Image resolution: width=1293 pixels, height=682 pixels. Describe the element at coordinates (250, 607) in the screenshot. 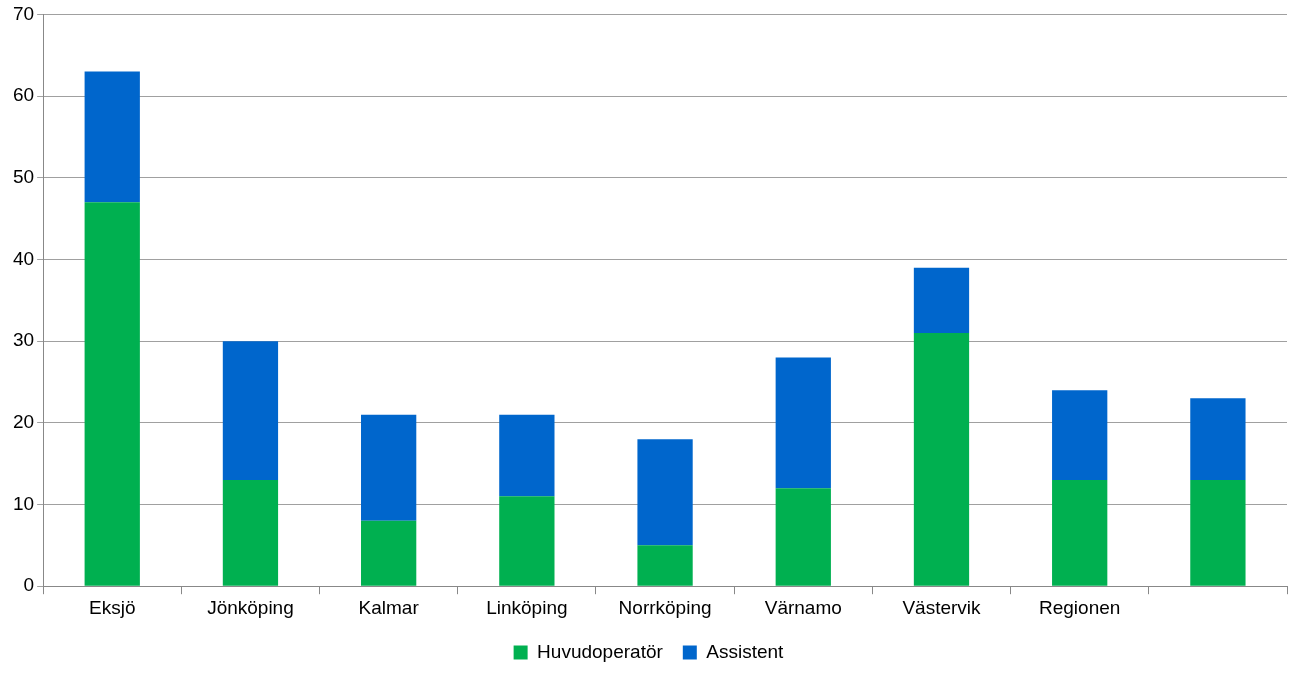

I see `x-tick-label: Jönköping` at that location.